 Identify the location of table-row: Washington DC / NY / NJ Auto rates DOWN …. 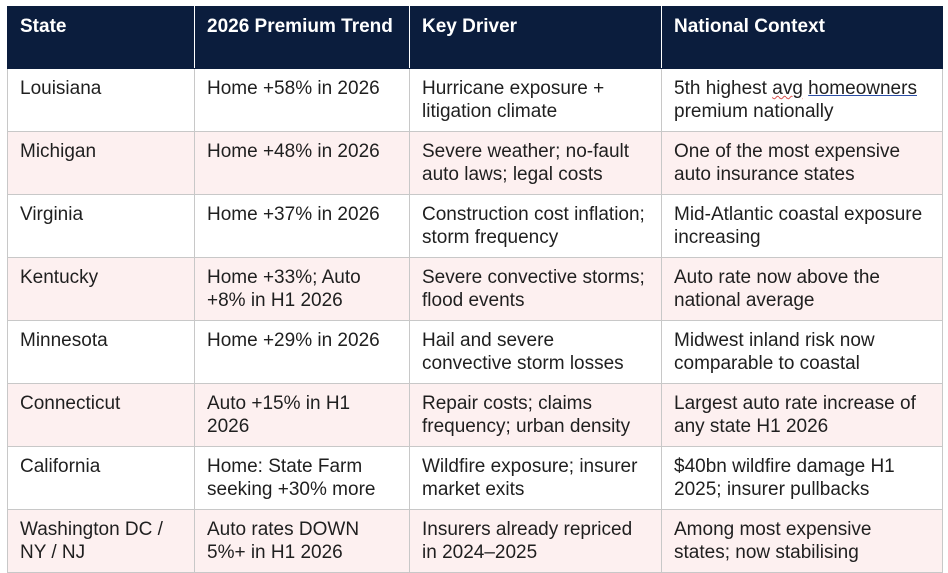
(475, 541).